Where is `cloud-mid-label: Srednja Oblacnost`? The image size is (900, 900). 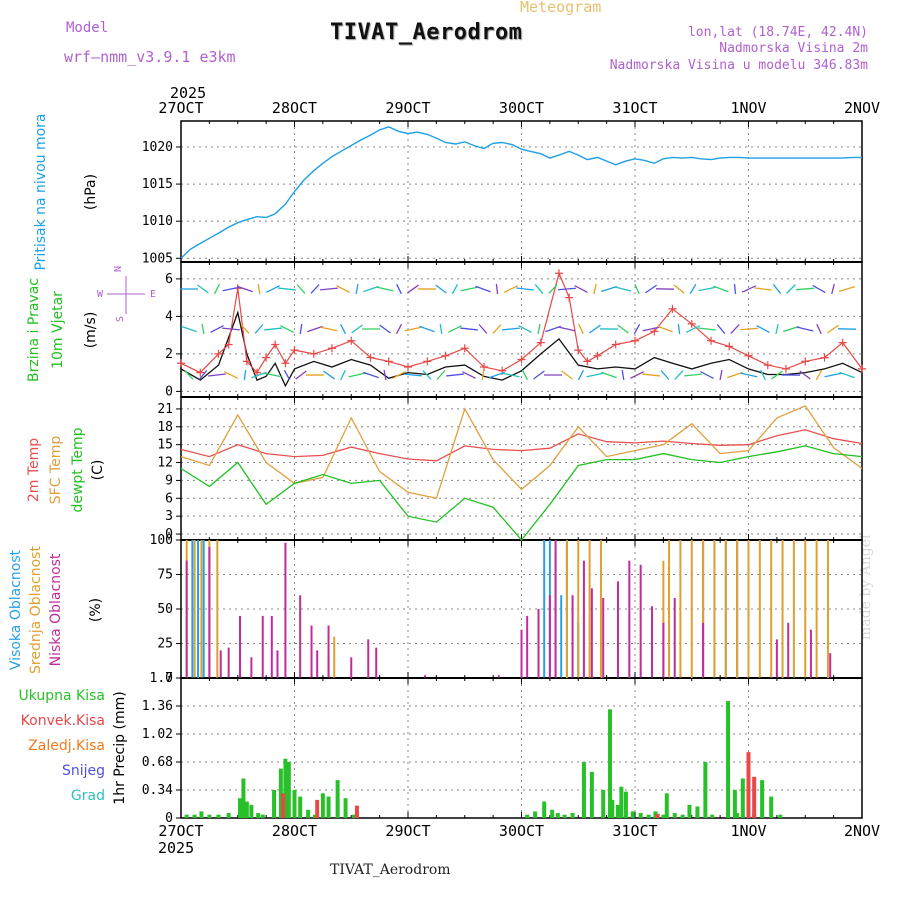 cloud-mid-label: Srednja Oblacnost is located at coordinates (36, 610).